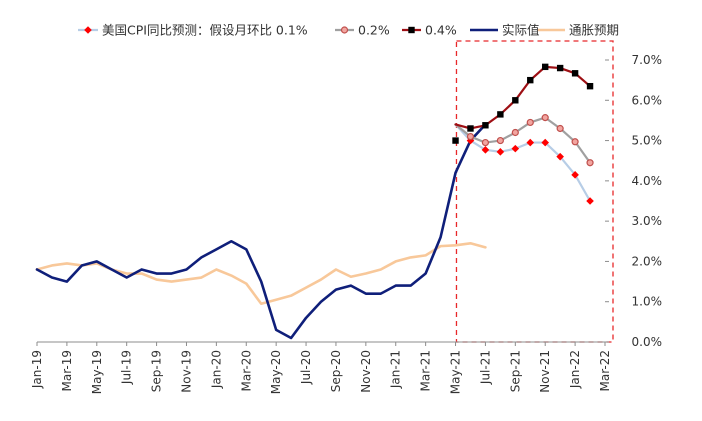  I want to click on x-tick-label: Mar-20, so click(246, 370).